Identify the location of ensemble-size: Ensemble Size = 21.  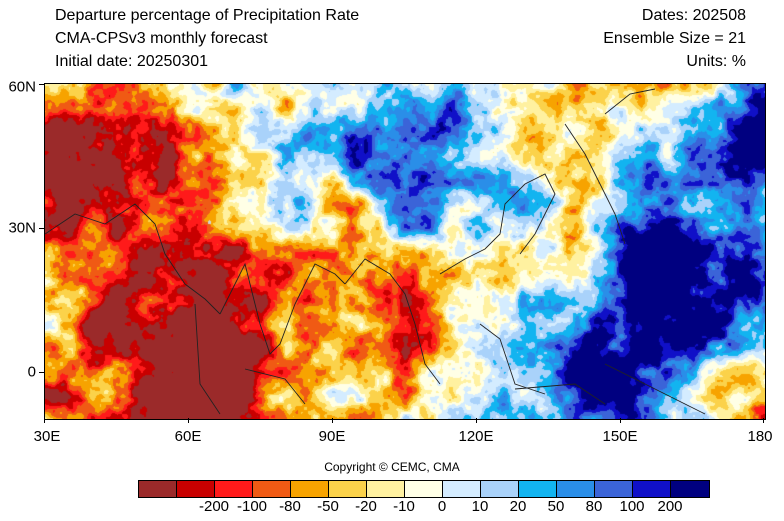
(674, 38).